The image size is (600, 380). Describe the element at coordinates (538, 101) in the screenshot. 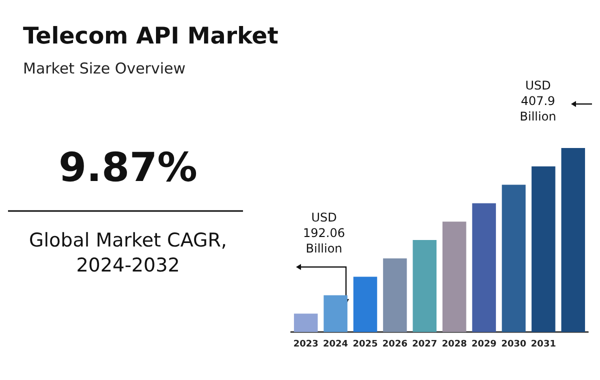

I see `text: USD 407.9 Billion` at that location.